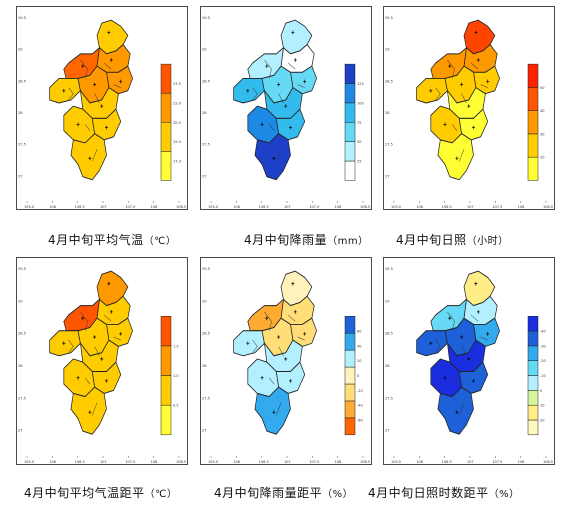  Describe the element at coordinates (487, 241) in the screenshot. I see `caption-sun-unit: （小时）` at that location.